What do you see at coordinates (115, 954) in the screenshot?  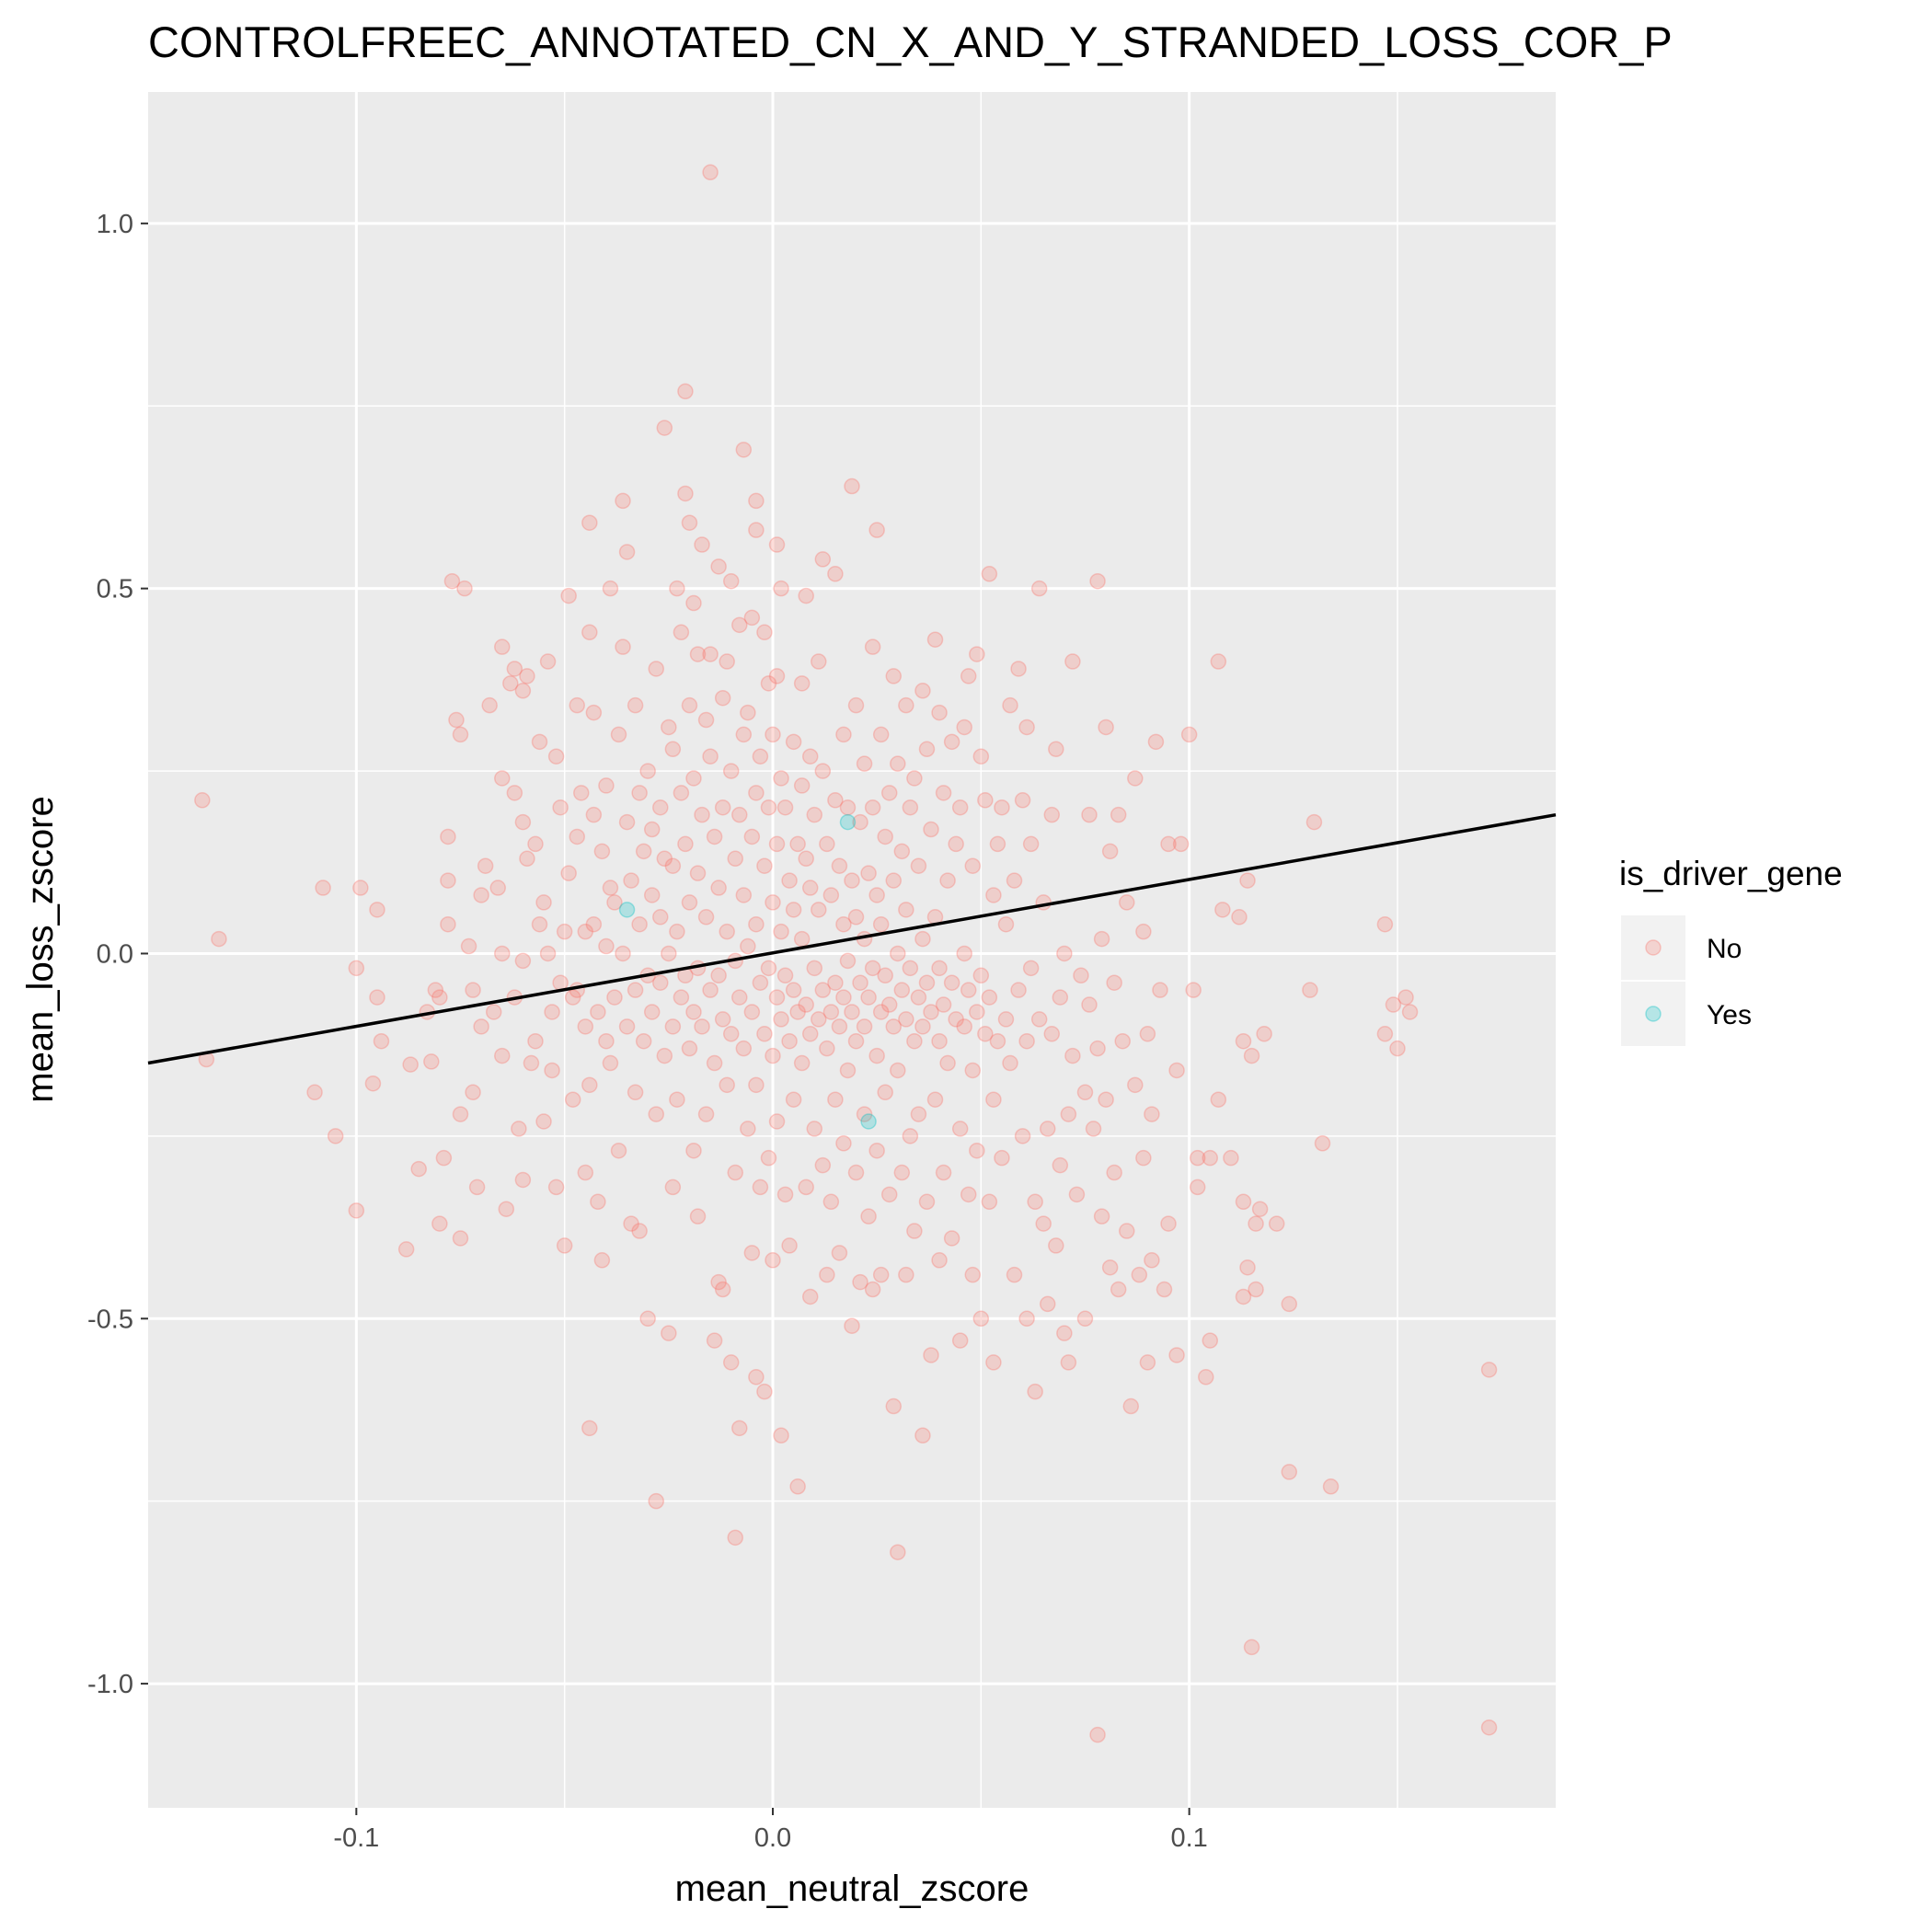 I see `y-tick-label: 0.0` at bounding box center [115, 954].